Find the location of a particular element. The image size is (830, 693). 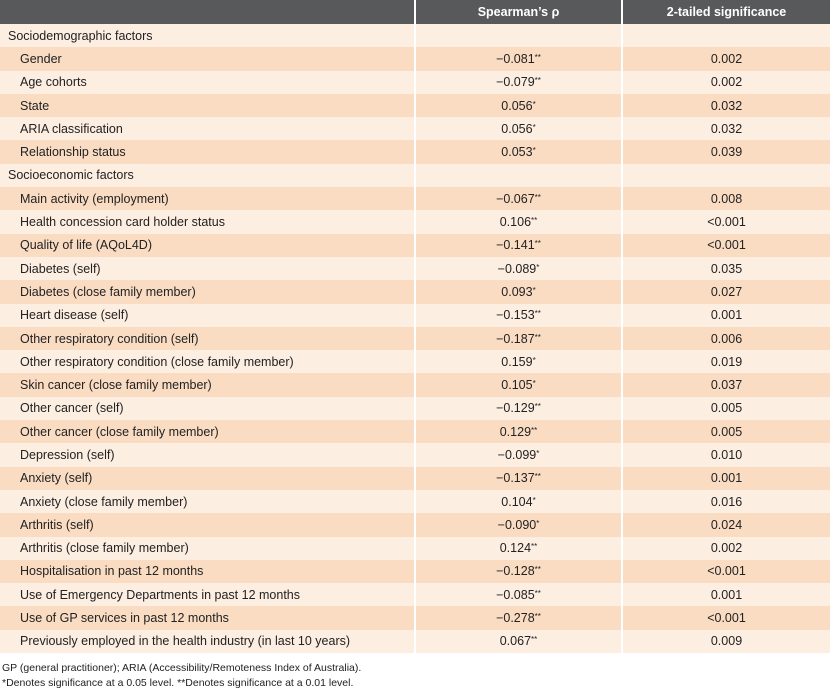

row-label: Anxiety (close family member) is located at coordinates (207, 501).